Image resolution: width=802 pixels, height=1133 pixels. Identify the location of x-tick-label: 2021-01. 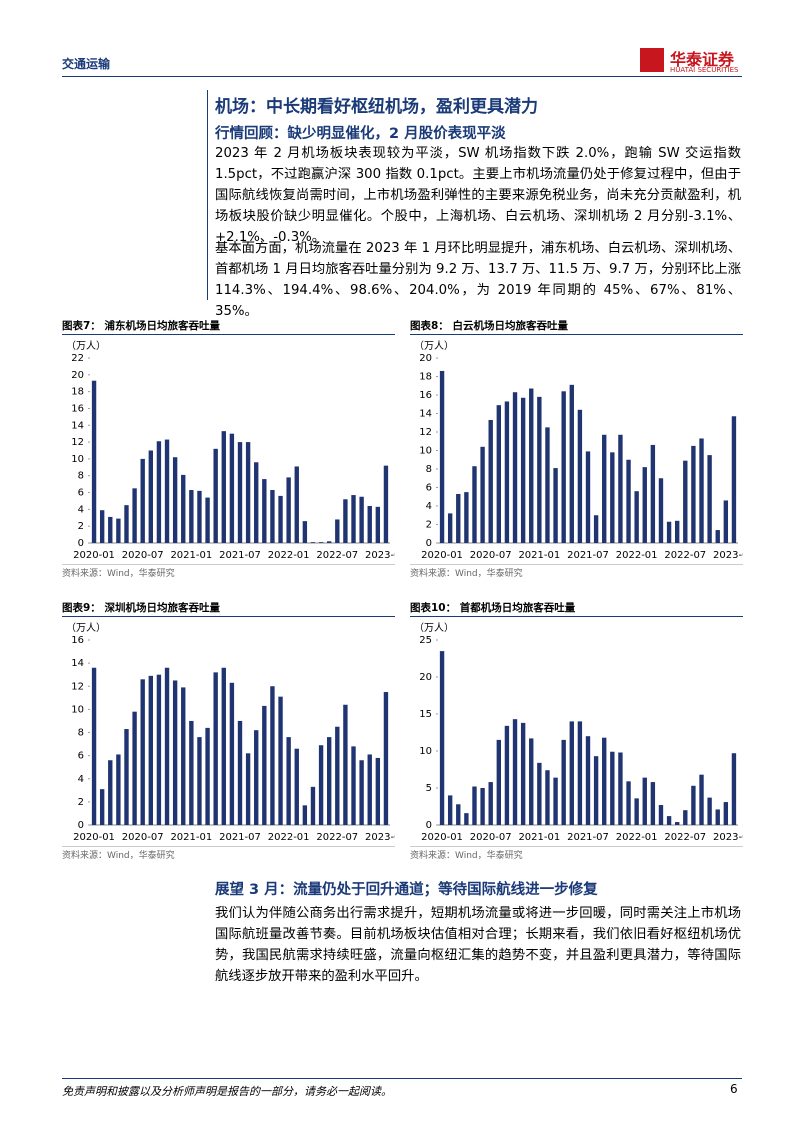
(539, 555).